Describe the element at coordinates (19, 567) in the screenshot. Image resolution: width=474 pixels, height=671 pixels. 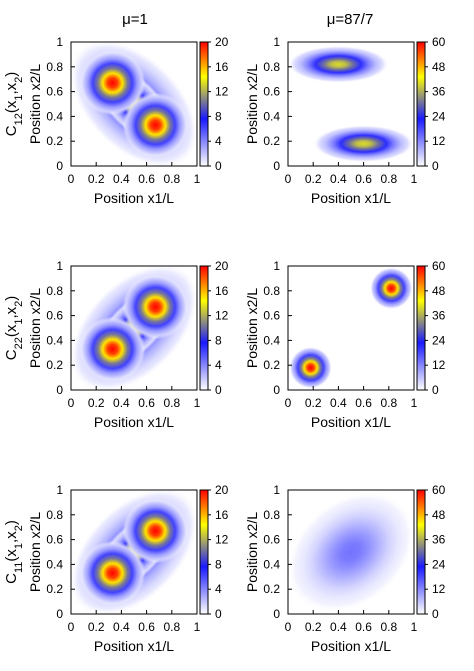
I see `row-label-subscript: 11` at that location.